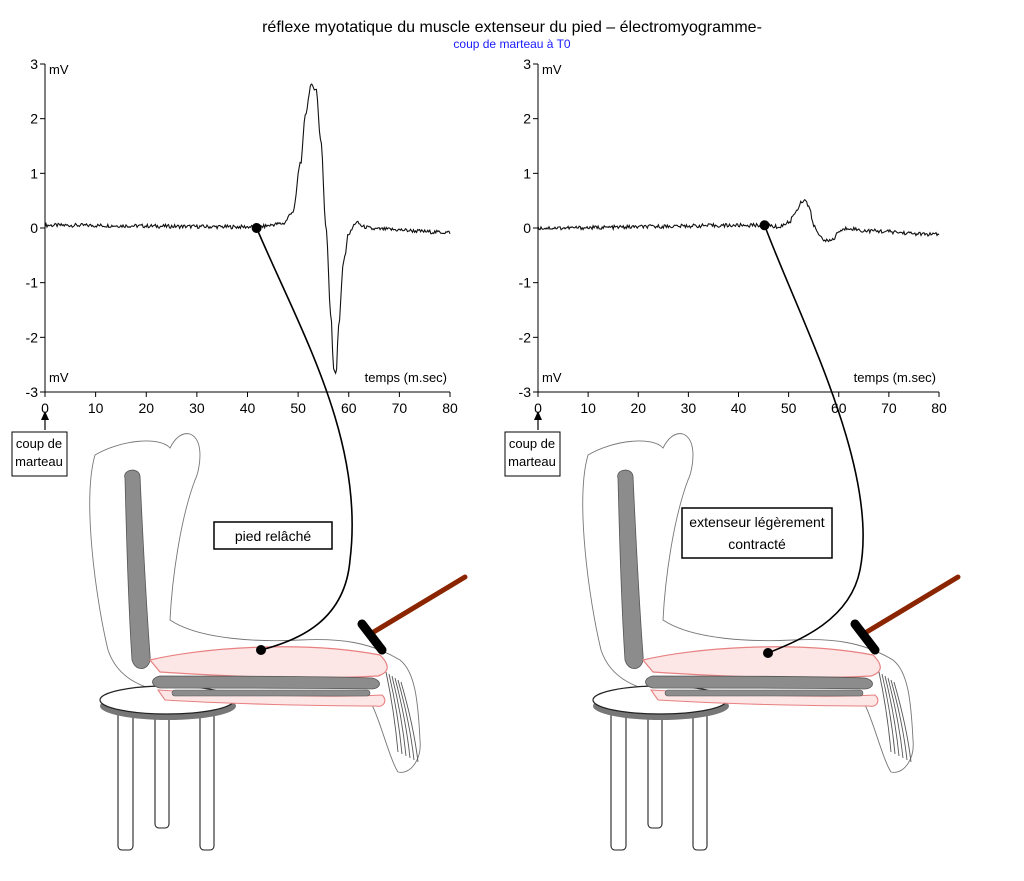 This screenshot has width=1024, height=881. Describe the element at coordinates (757, 544) in the screenshot. I see `condition-label-line2: contracté` at that location.